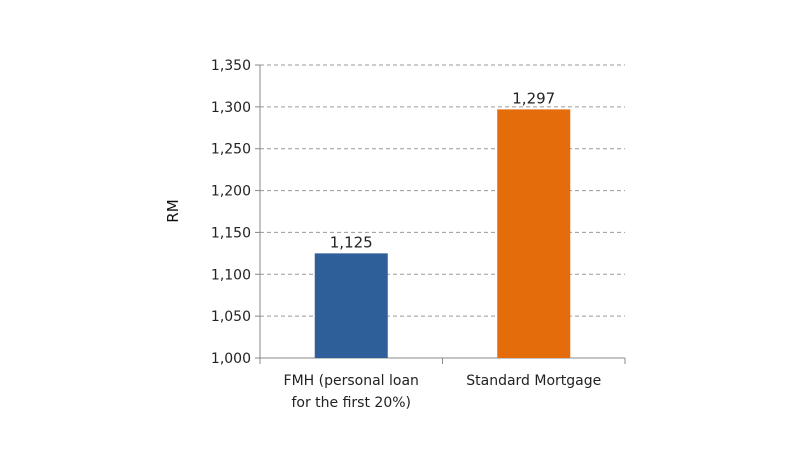 This screenshot has height=457, width=800. I want to click on data-labels: 1,125 1,297, so click(442, 170).